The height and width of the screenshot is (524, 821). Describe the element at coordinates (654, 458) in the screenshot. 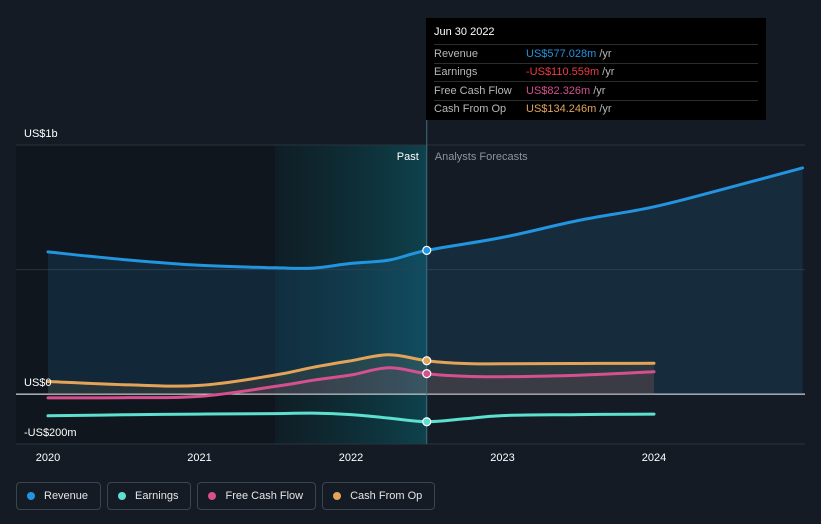

I see `x-tick-label: 2024` at that location.